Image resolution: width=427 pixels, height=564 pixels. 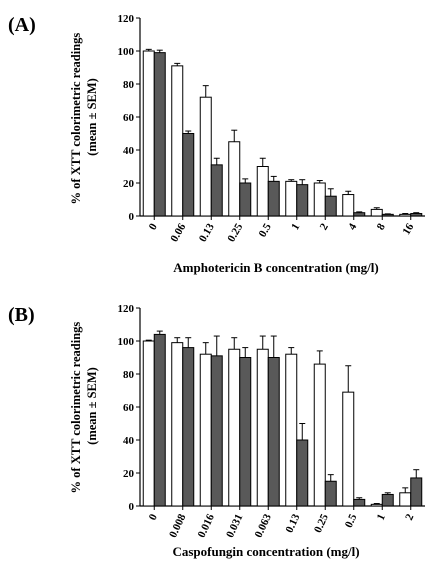 What do you see at coordinates (22, 25) in the screenshot?
I see `panel-label: (A)` at bounding box center [22, 25].